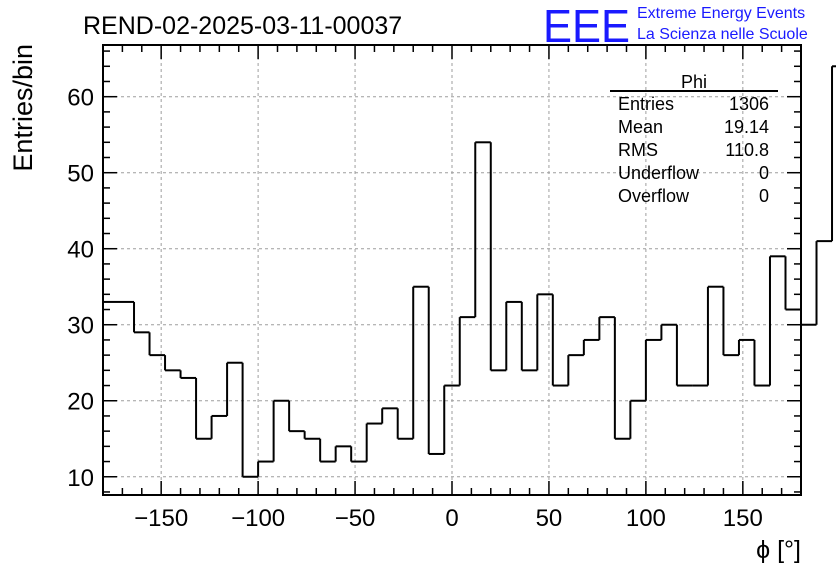  Describe the element at coordinates (586, 26) in the screenshot. I see `eee-logo-text: EEE` at that location.